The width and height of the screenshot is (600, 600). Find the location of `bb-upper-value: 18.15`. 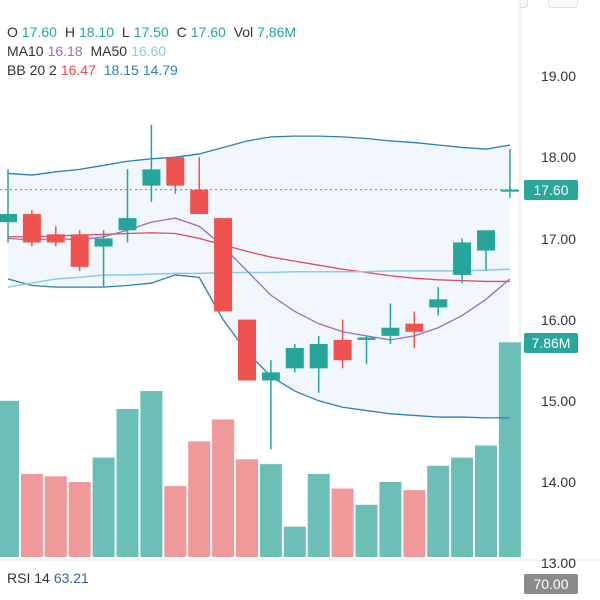

bb-upper-value: 18.15 is located at coordinates (121, 70).